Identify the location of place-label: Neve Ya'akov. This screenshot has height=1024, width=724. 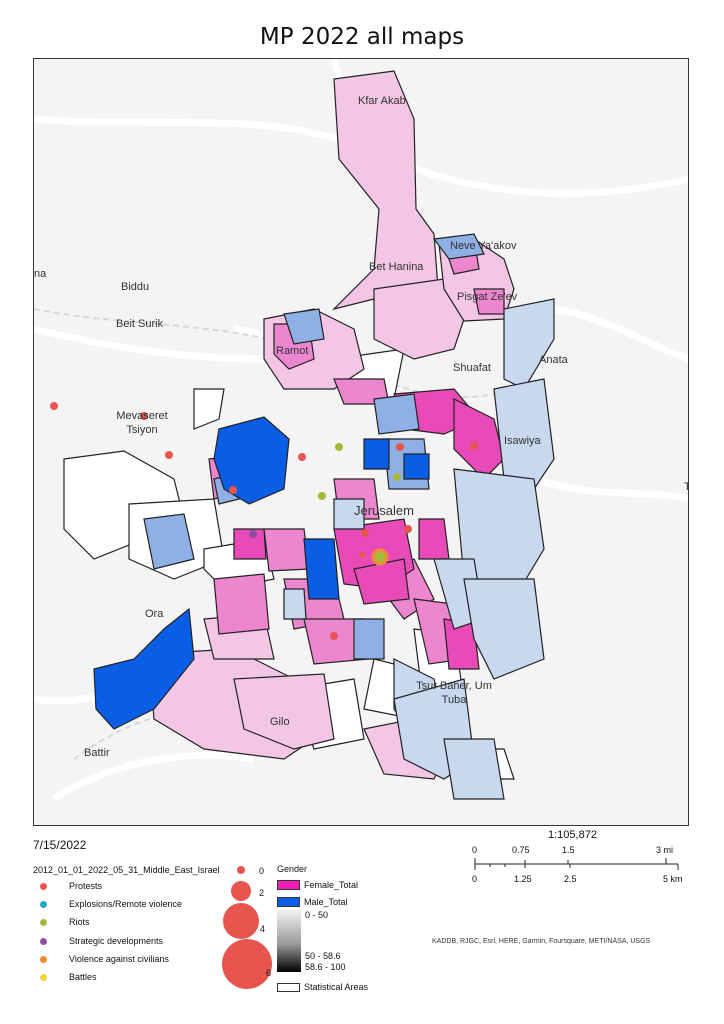
(483, 246).